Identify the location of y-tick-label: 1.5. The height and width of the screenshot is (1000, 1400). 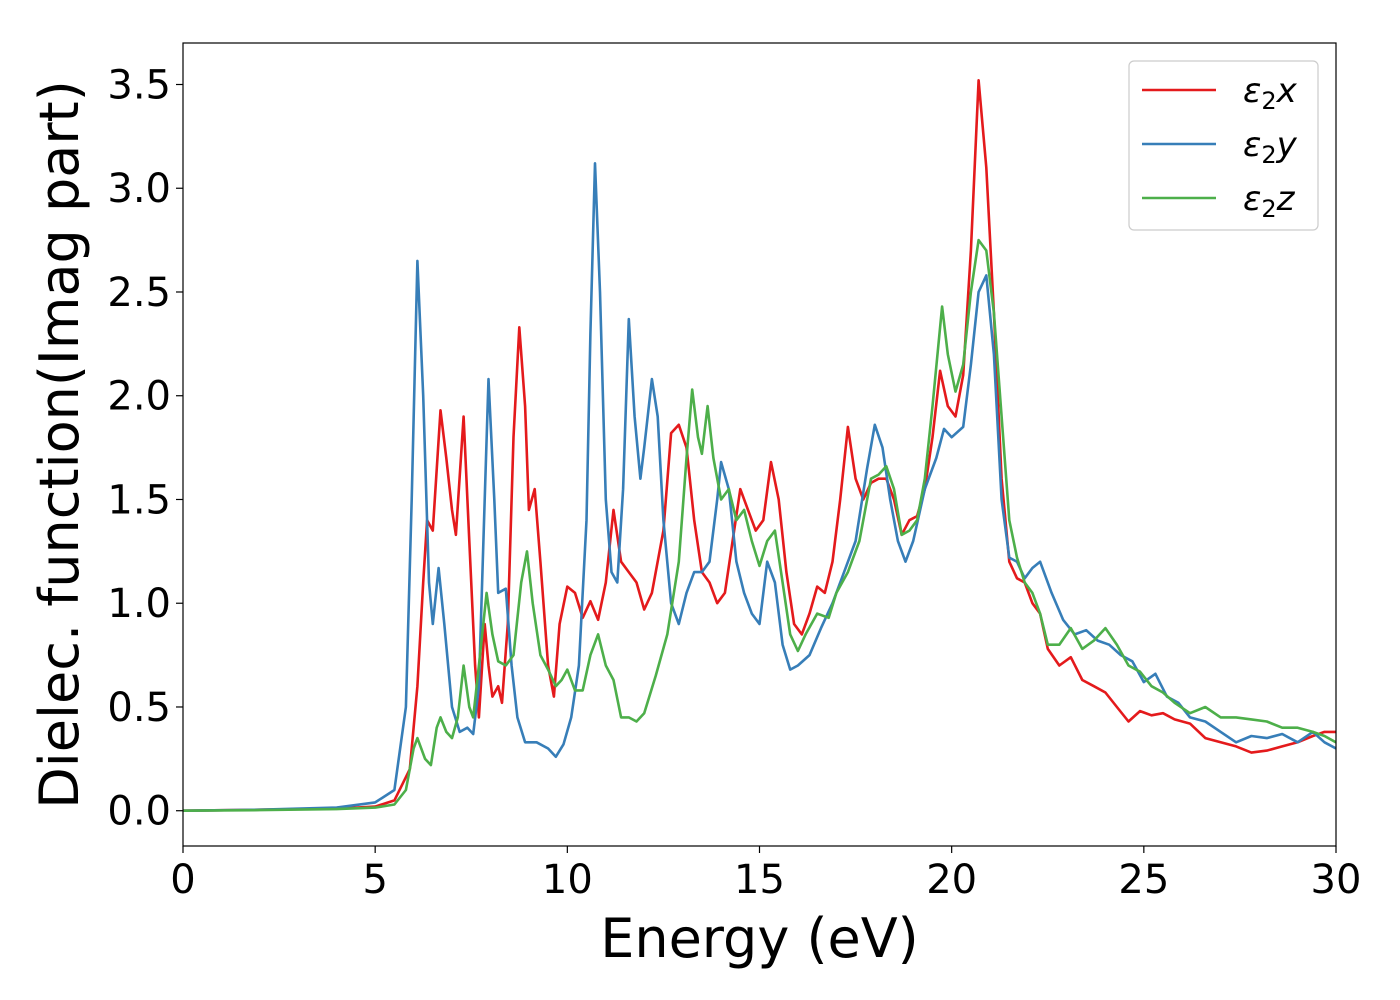
(139, 500).